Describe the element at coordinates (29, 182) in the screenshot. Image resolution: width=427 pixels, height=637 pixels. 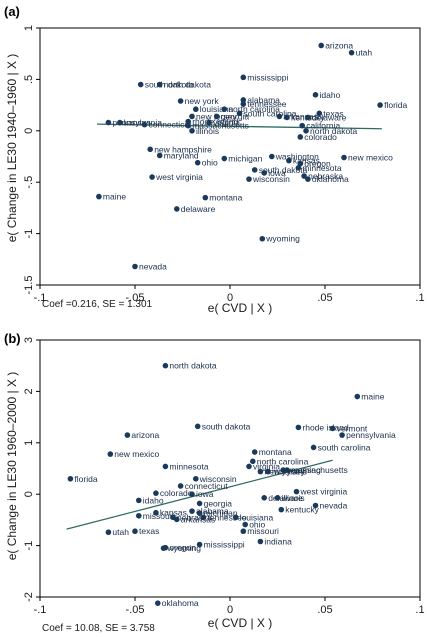
I see `y-tick-label: -.5` at that location.